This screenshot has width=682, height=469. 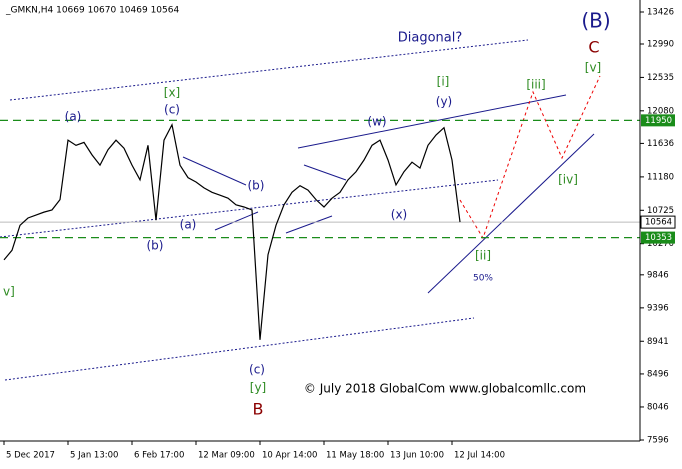 I want to click on y-tick-label: 12080, so click(x=660, y=111).